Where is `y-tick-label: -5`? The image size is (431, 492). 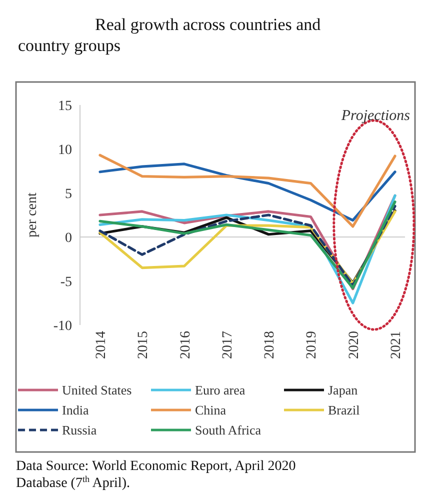
y-tick-label: -5 is located at coordinates (66, 282).